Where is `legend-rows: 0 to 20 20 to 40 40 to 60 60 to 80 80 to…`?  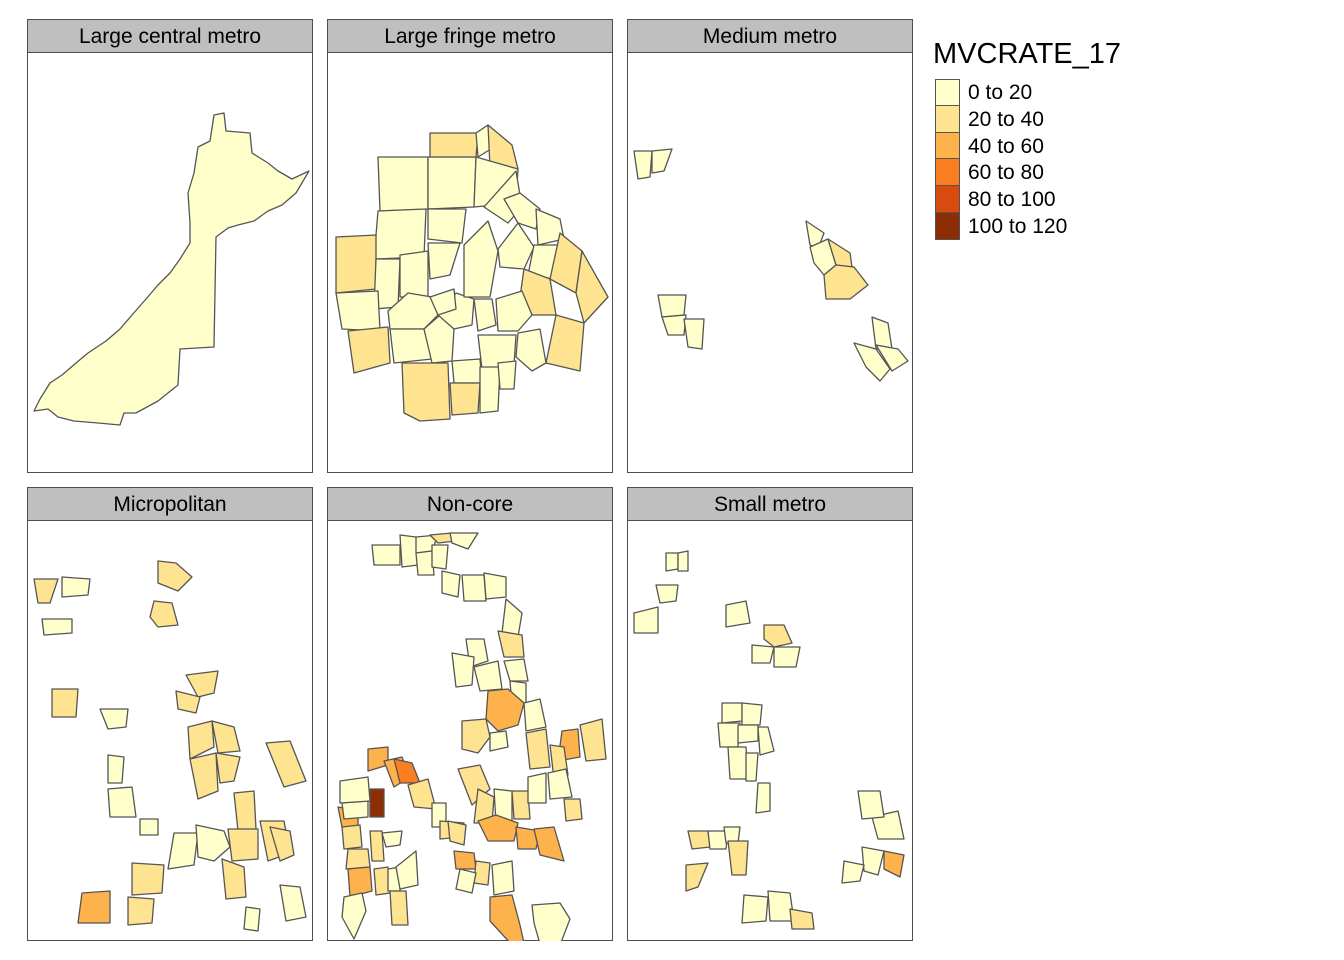 legend-rows: 0 to 20 20 to 40 40 to 60 60 to 80 80 to… is located at coordinates (1027, 159).